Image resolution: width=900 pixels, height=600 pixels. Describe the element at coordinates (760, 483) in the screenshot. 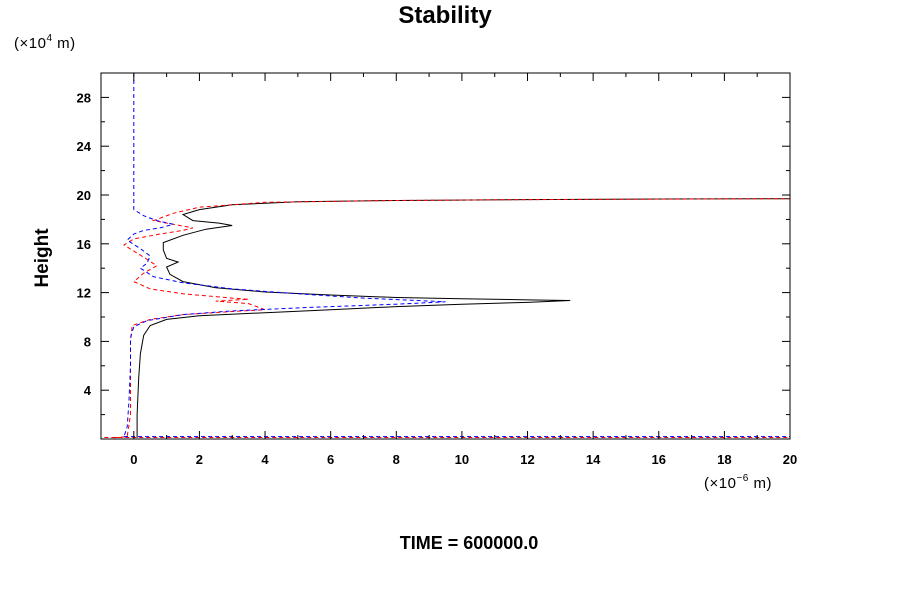

I see `x-unit-suffix: m)` at that location.